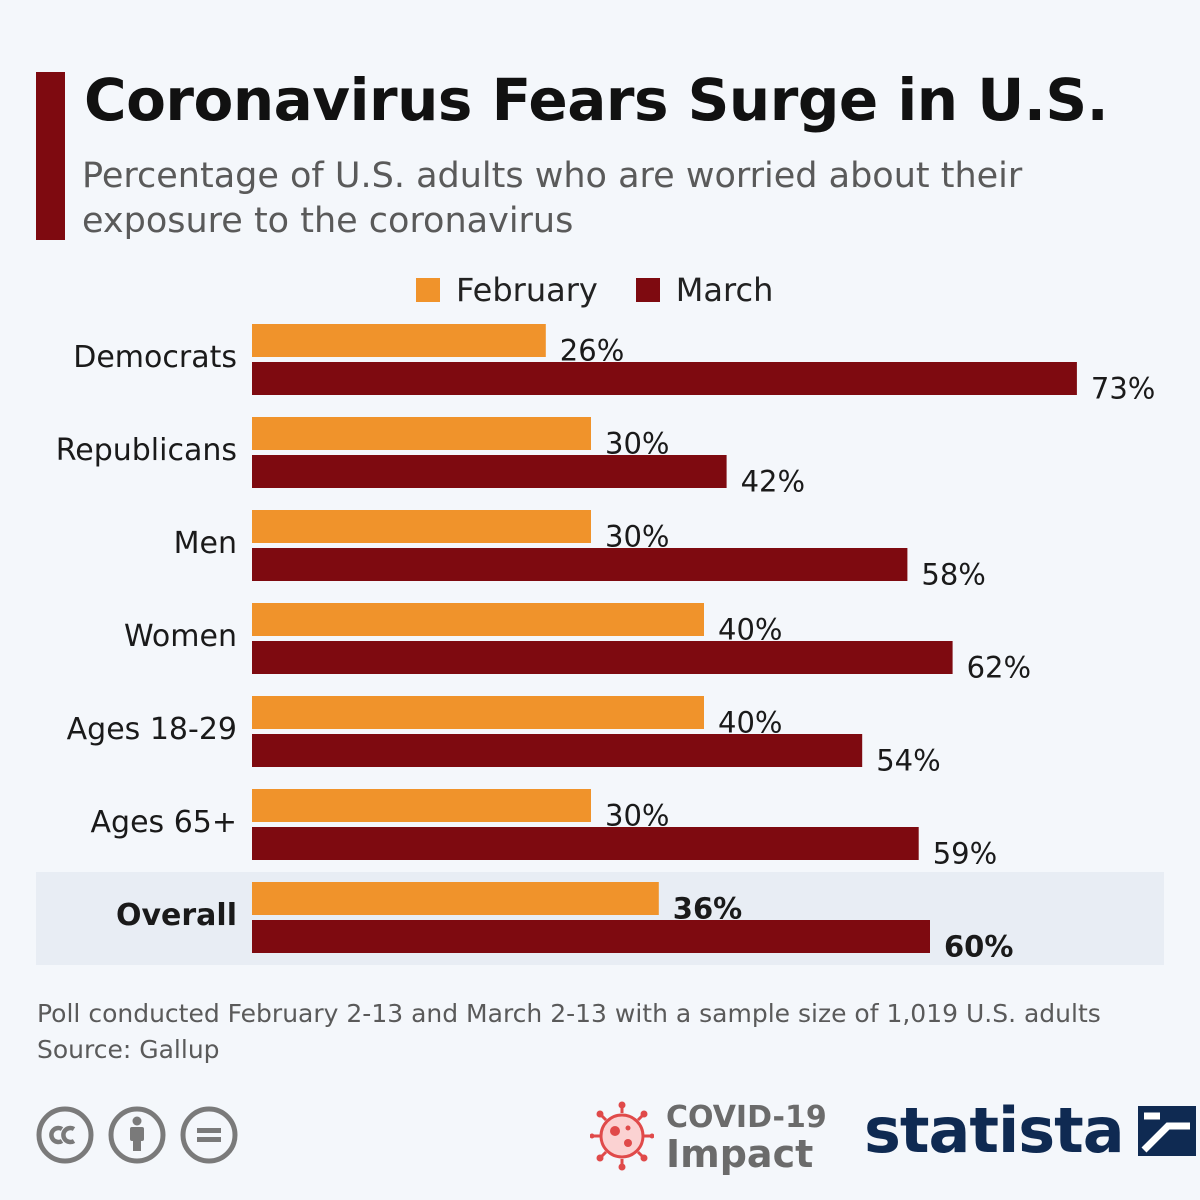  I want to click on license-icons, so click(144, 1135).